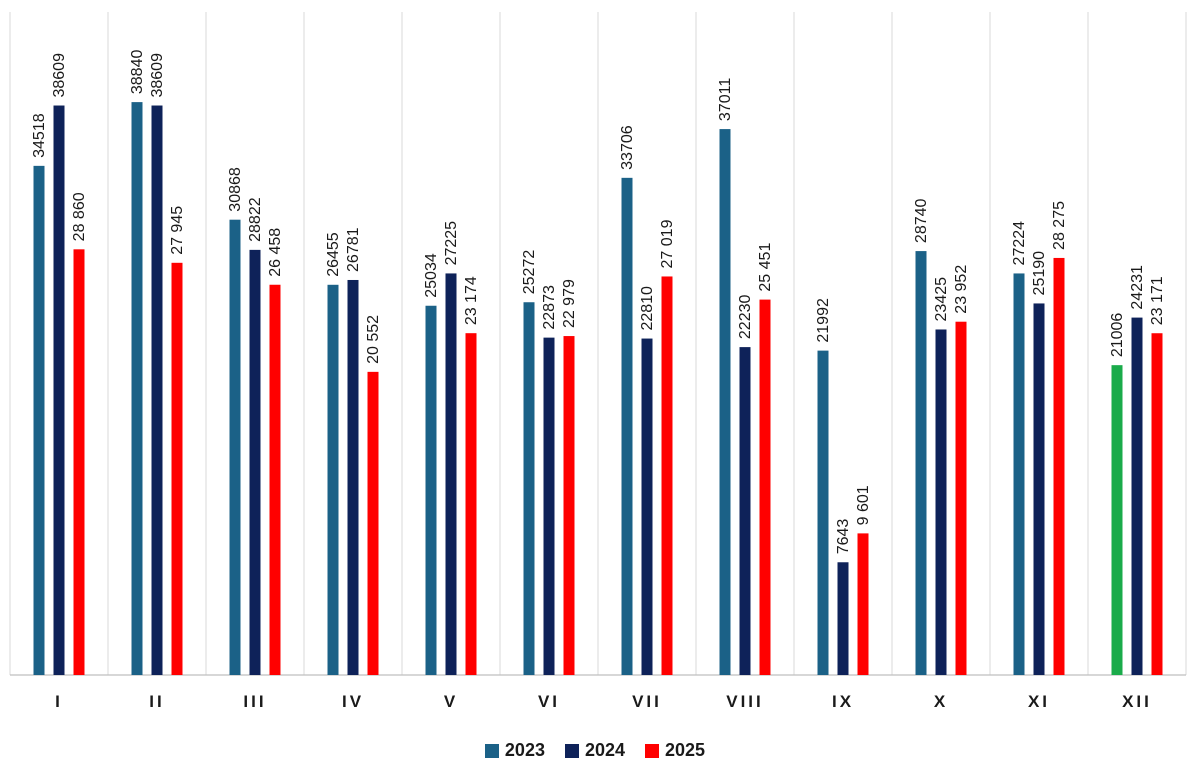 The image size is (1190, 761). What do you see at coordinates (177, 468) in the screenshot?
I see `bar-2025-ii` at bounding box center [177, 468].